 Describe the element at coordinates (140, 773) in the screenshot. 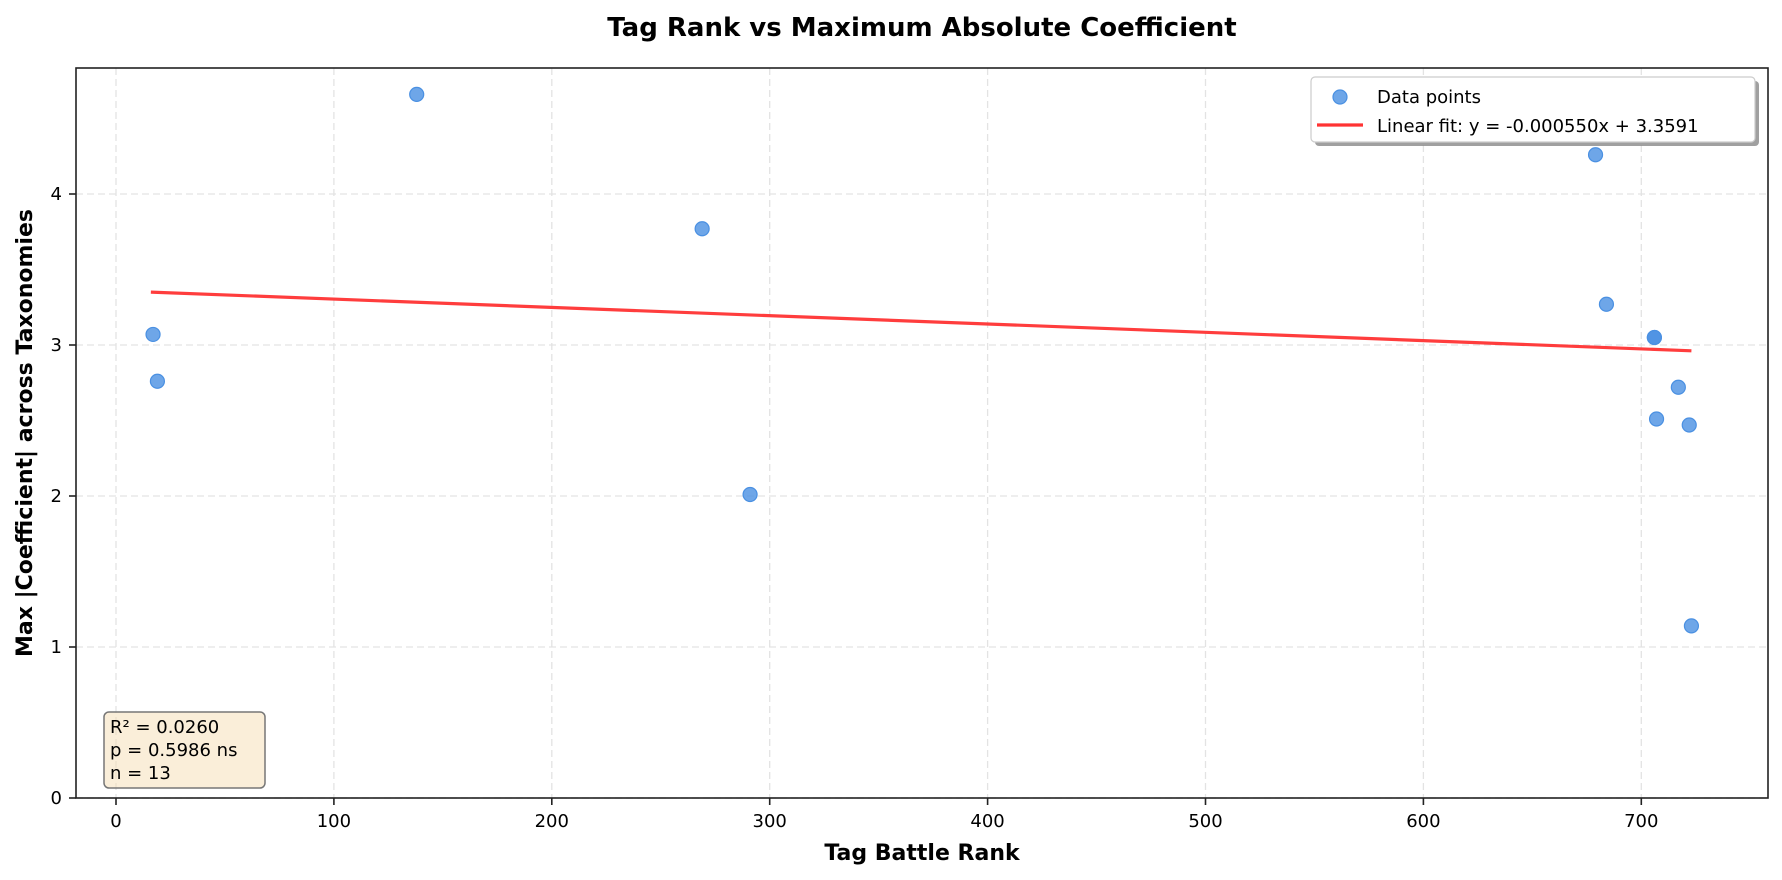

I see `stats-n: n = 13` at that location.